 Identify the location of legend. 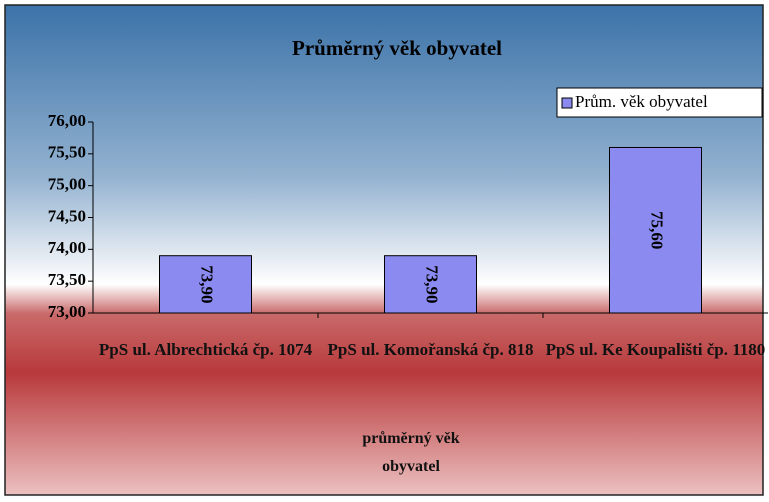
(659, 102).